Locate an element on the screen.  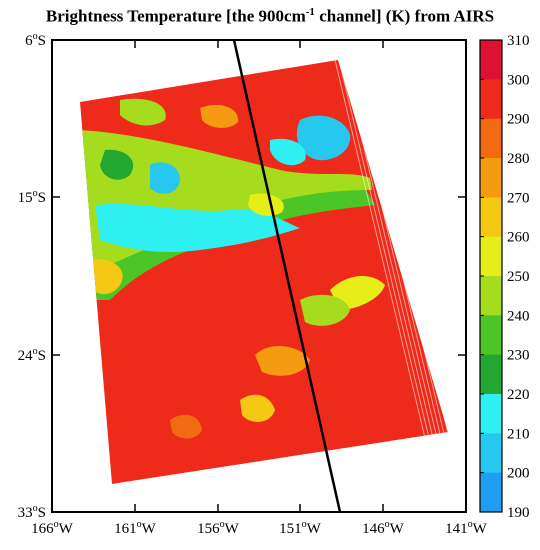
colorbar-label: 300 is located at coordinates (518, 80).